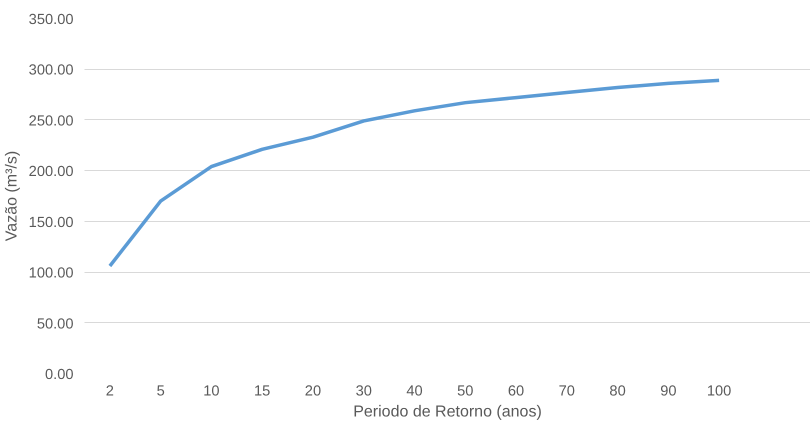  Describe the element at coordinates (59, 375) in the screenshot. I see `y-tick-label: 0.00` at that location.